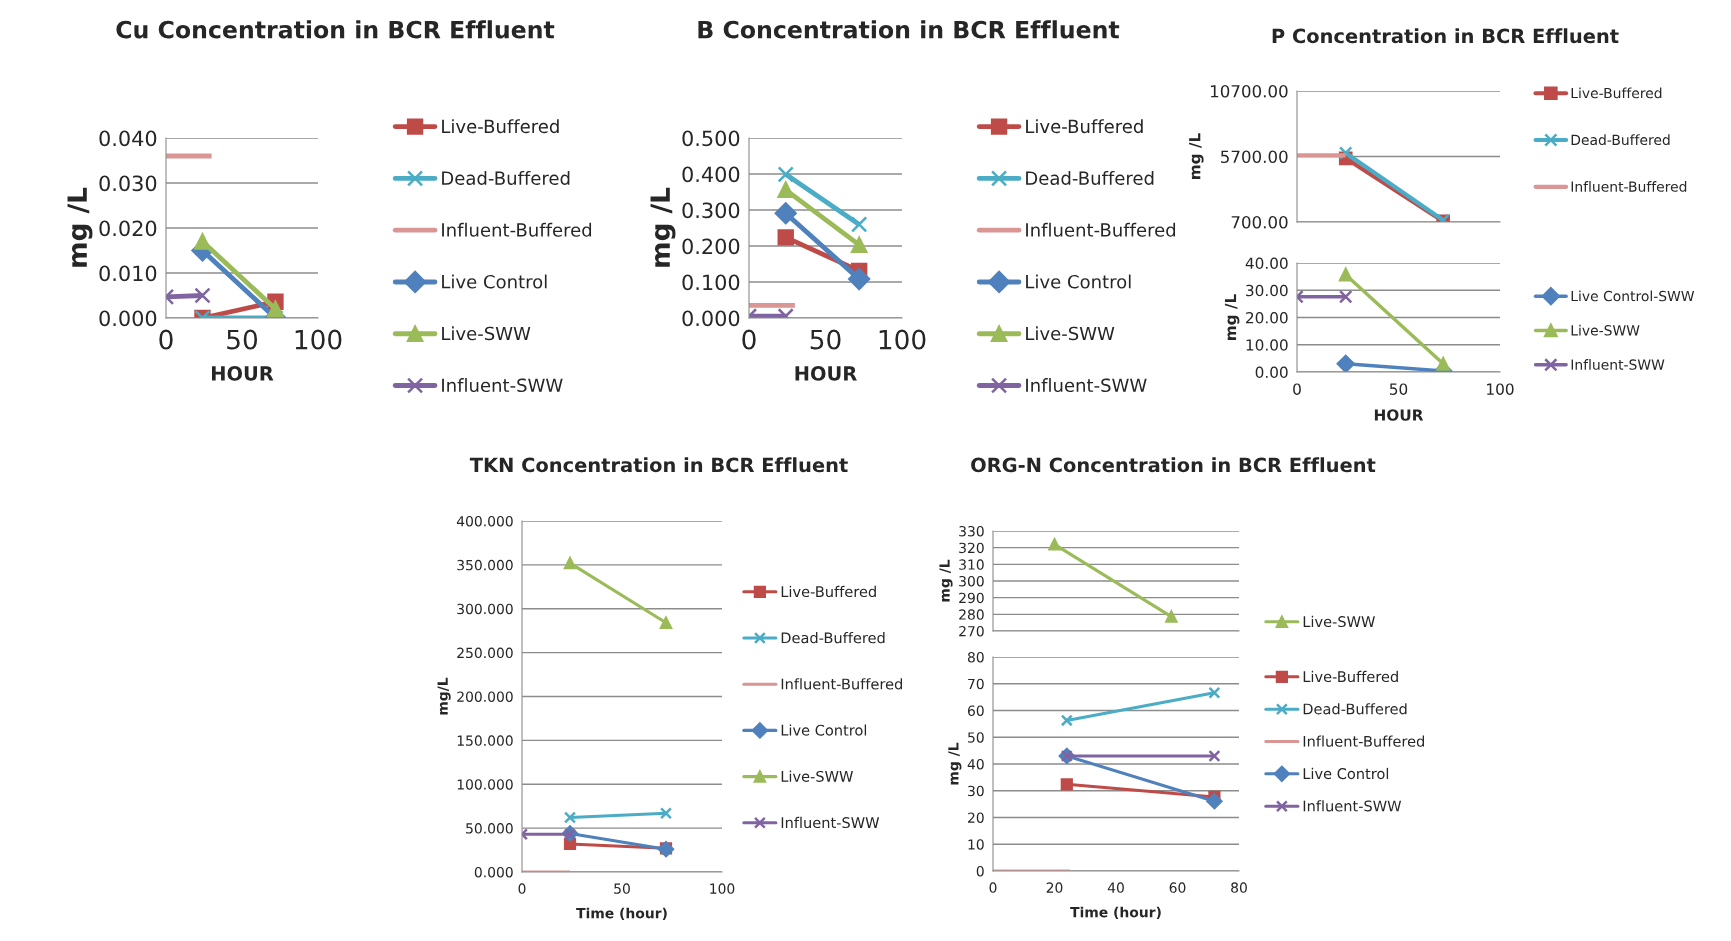  What do you see at coordinates (1633, 296) in the screenshot?
I see `legend-label: Live Control-SWW` at bounding box center [1633, 296].